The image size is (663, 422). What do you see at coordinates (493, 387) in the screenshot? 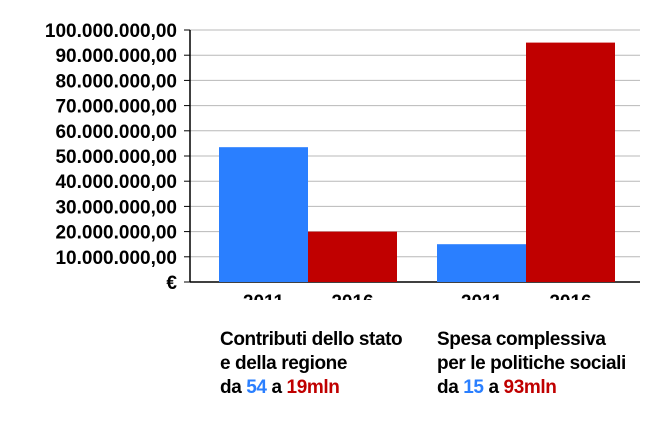
I see `caption-2-middle: a` at bounding box center [493, 387].